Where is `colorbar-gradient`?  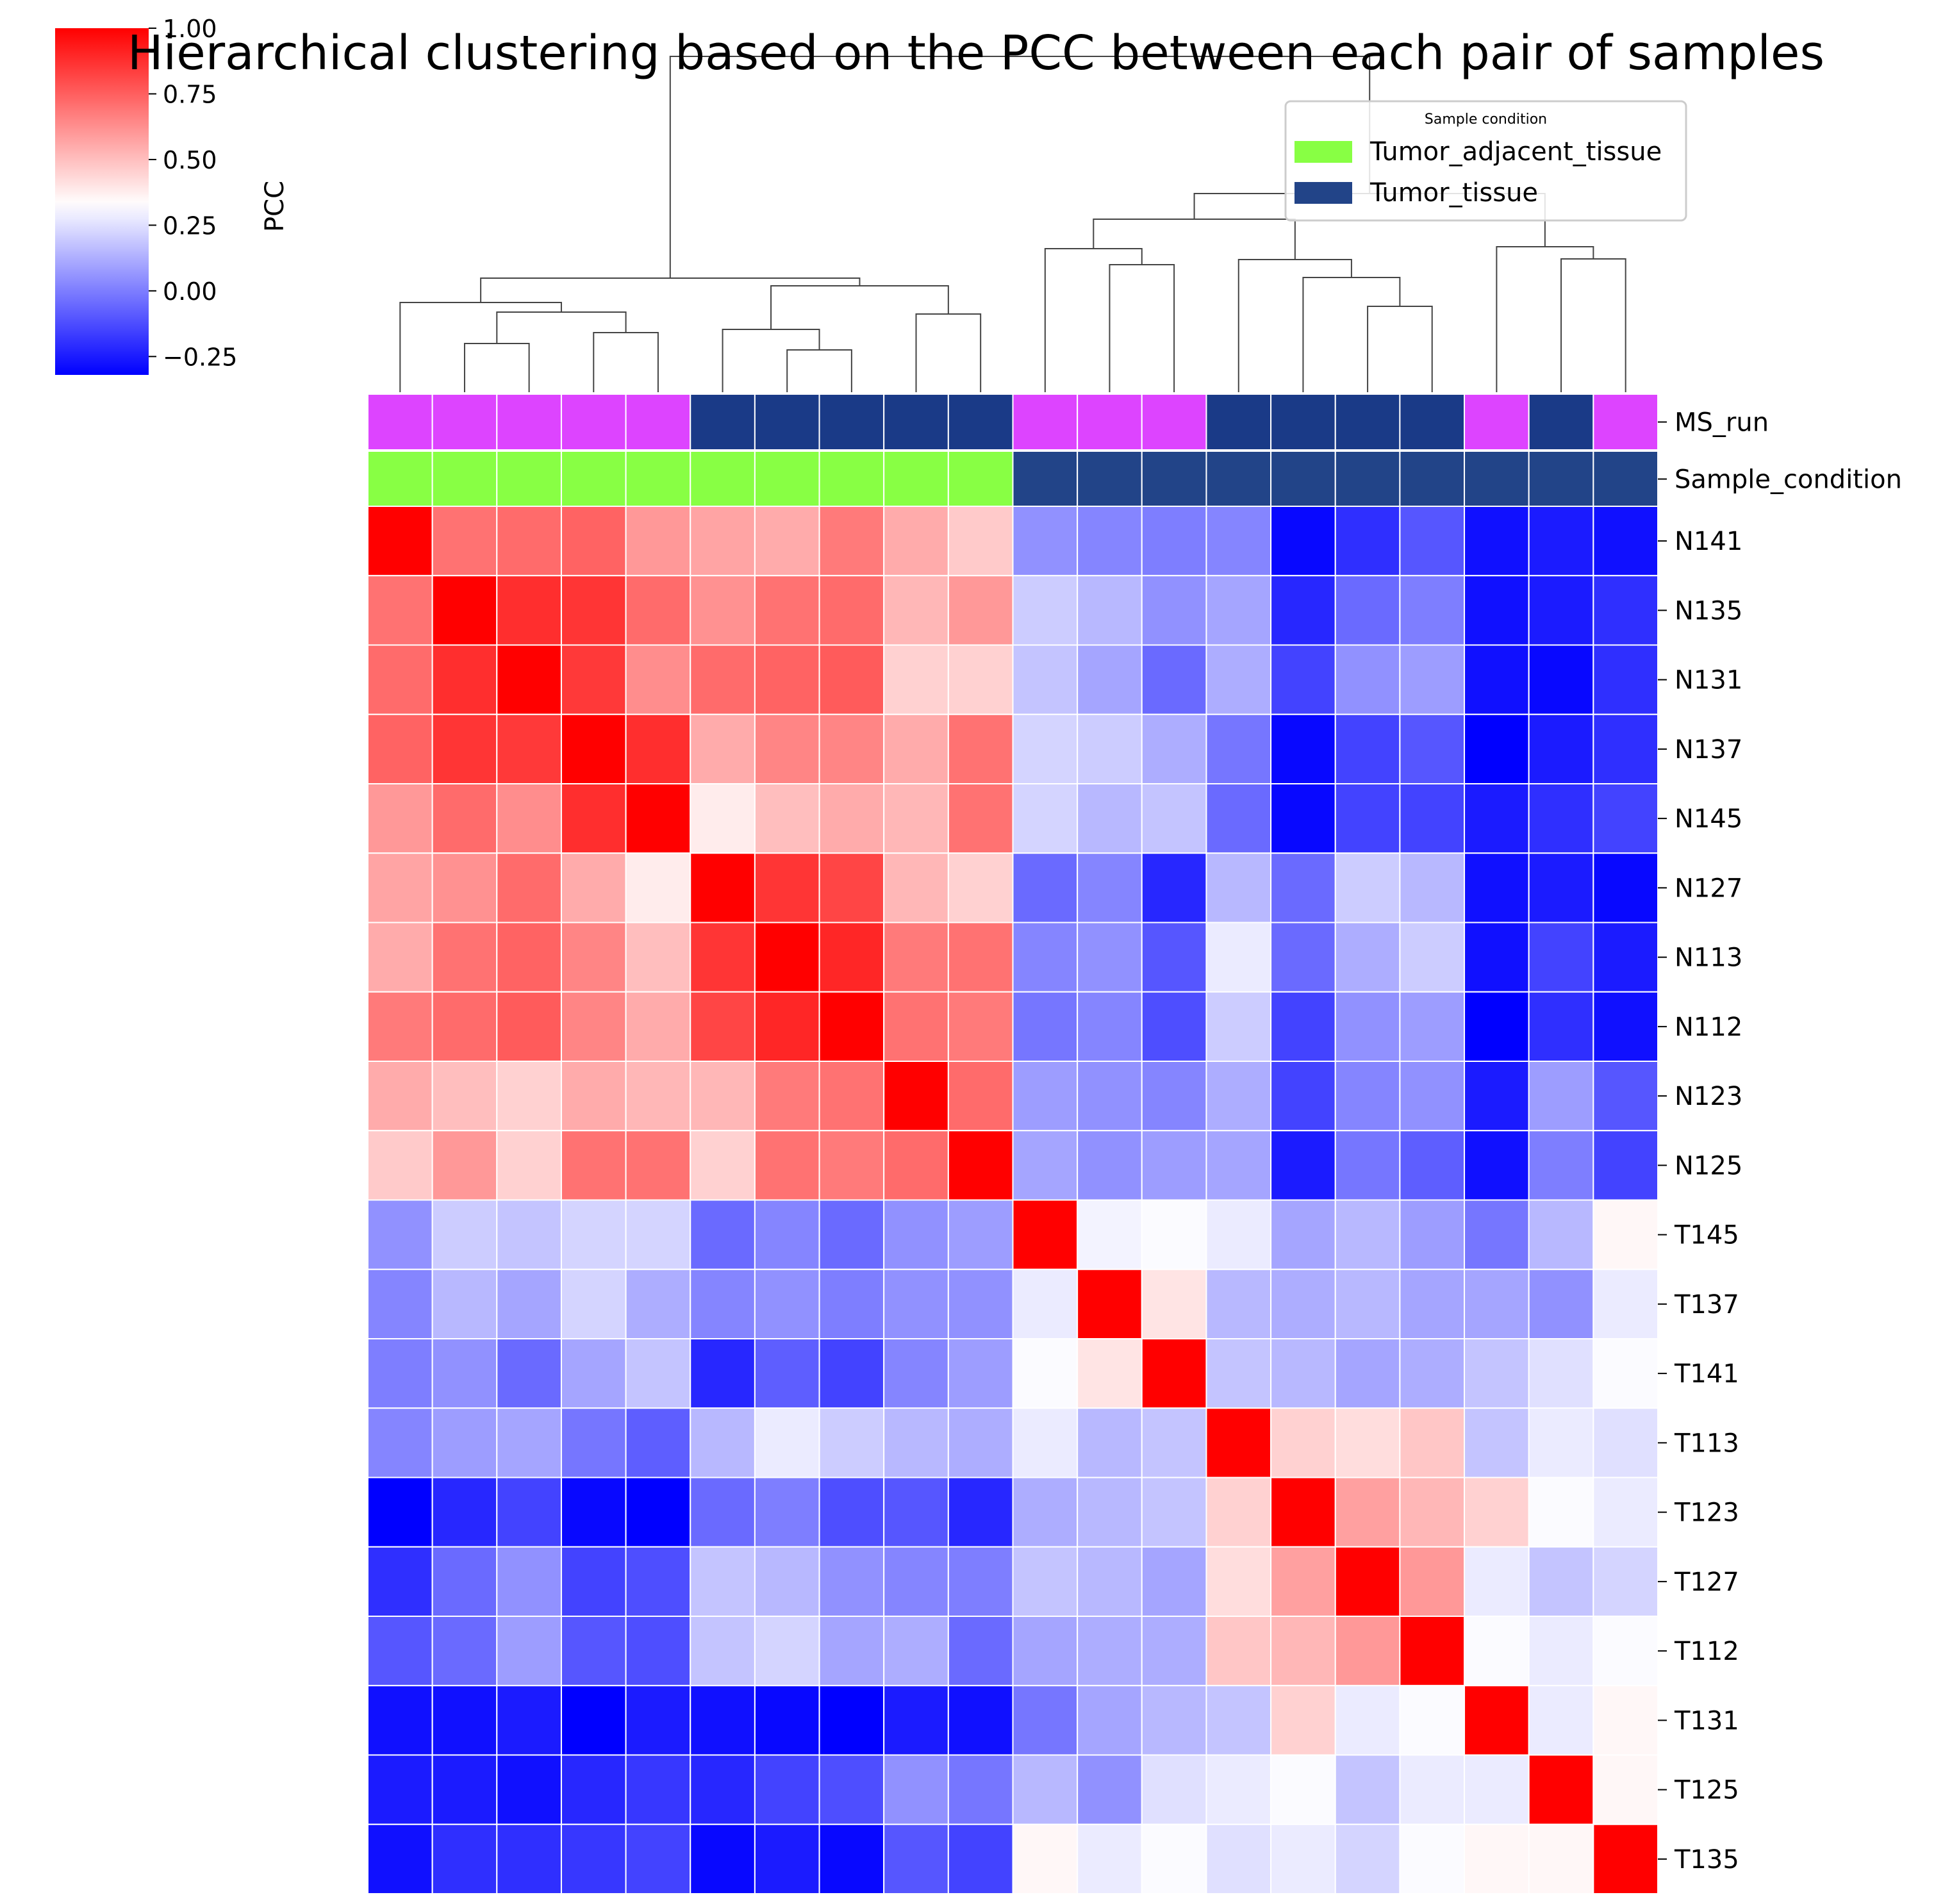
colorbar-gradient is located at coordinates (102, 202).